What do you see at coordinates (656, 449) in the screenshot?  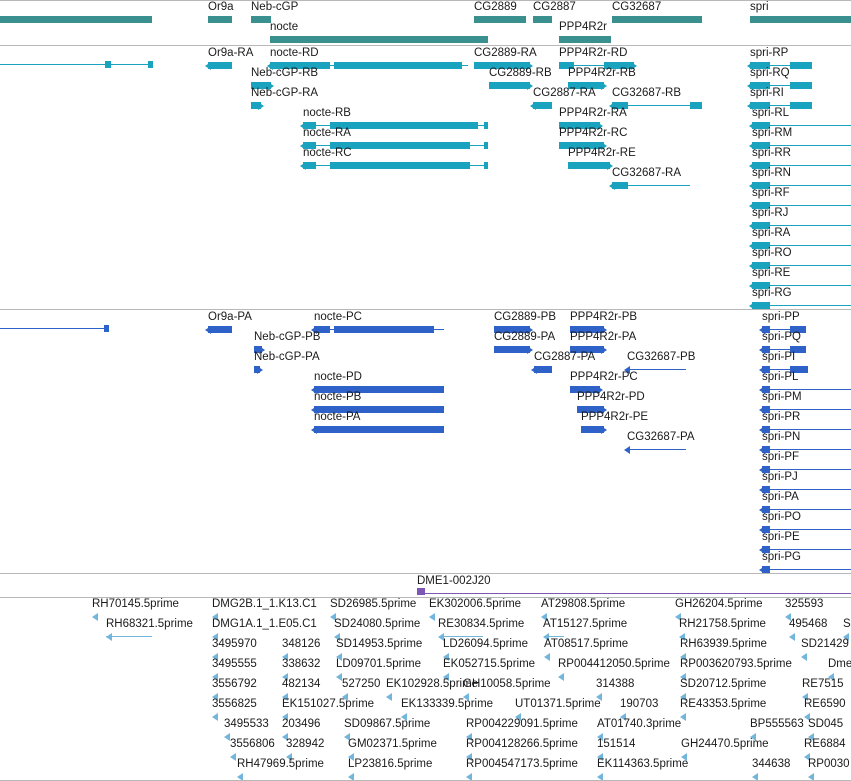 I see `protein-22-intron` at bounding box center [656, 449].